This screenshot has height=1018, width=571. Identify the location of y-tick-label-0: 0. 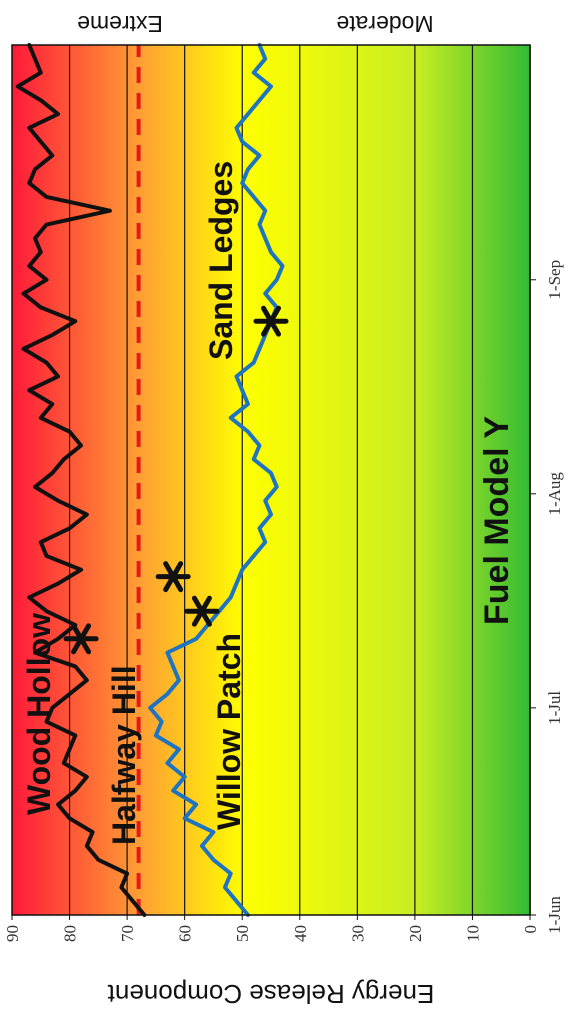
(530, 929).